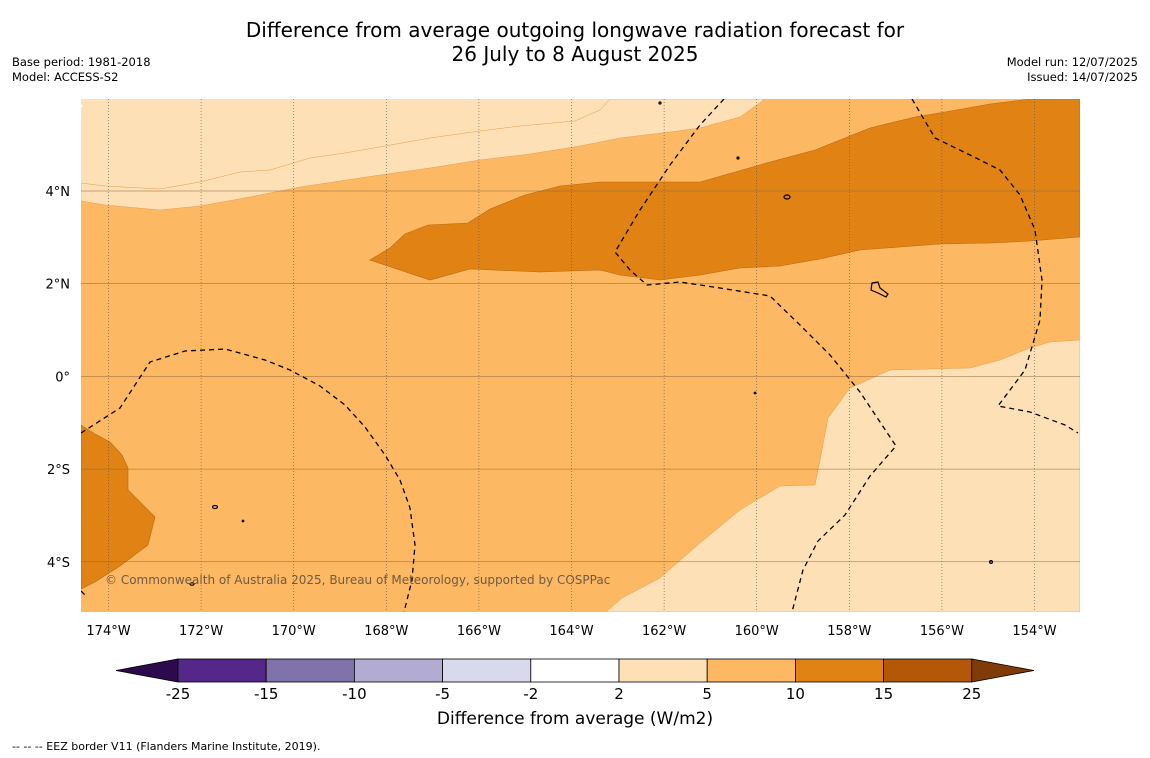 Image resolution: width=1150 pixels, height=758 pixels. What do you see at coordinates (849, 631) in the screenshot?
I see `x-tick-label: 158°W` at bounding box center [849, 631].